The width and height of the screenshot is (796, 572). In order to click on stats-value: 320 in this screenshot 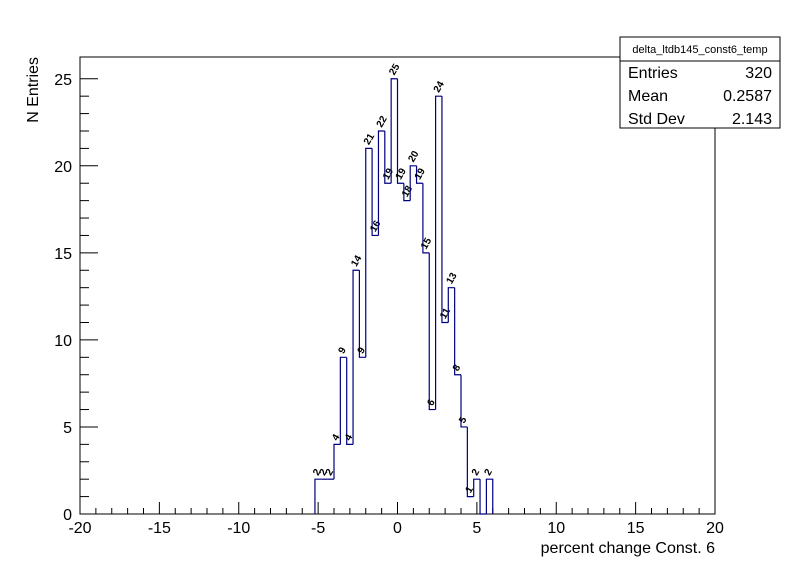, I will do `click(758, 73)`.